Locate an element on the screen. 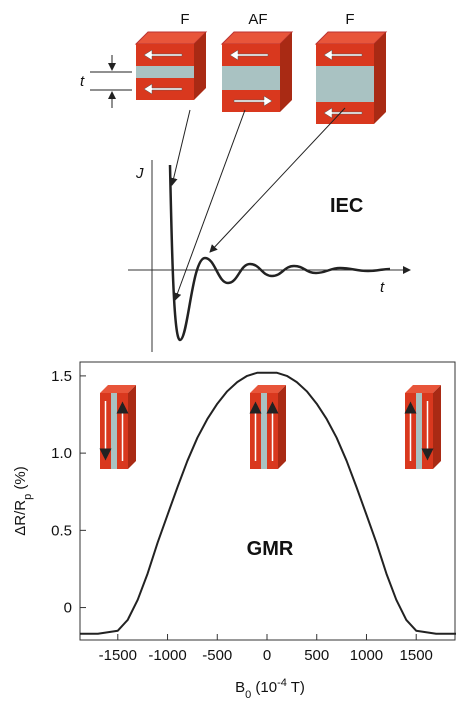 Image resolution: width=456 pixels, height=707 pixels. y-tick-label: 0 is located at coordinates (68, 608).